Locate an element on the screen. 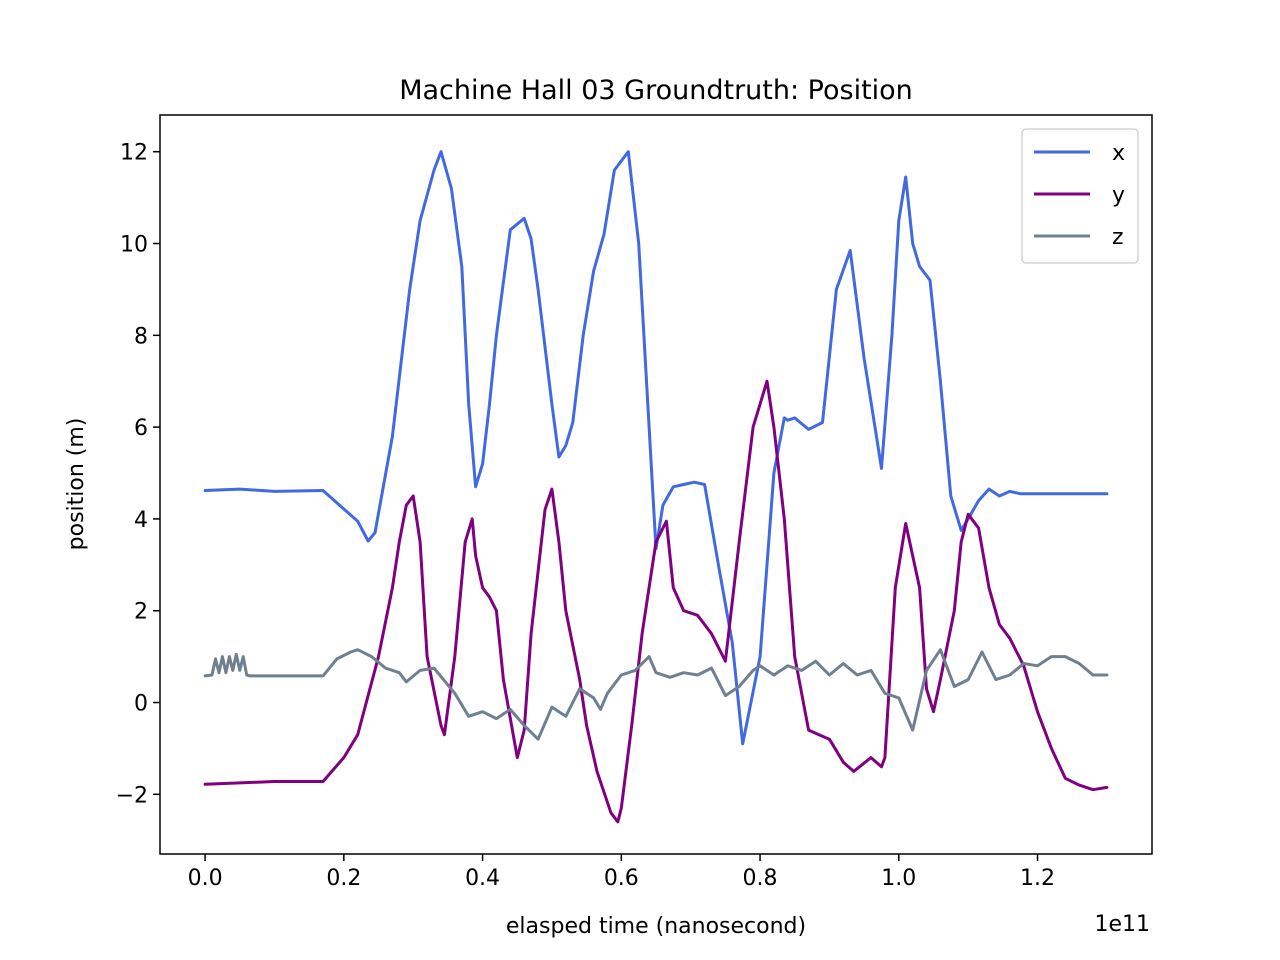 This screenshot has height=960, width=1280. x-tick-label: 1.0 is located at coordinates (898, 878).